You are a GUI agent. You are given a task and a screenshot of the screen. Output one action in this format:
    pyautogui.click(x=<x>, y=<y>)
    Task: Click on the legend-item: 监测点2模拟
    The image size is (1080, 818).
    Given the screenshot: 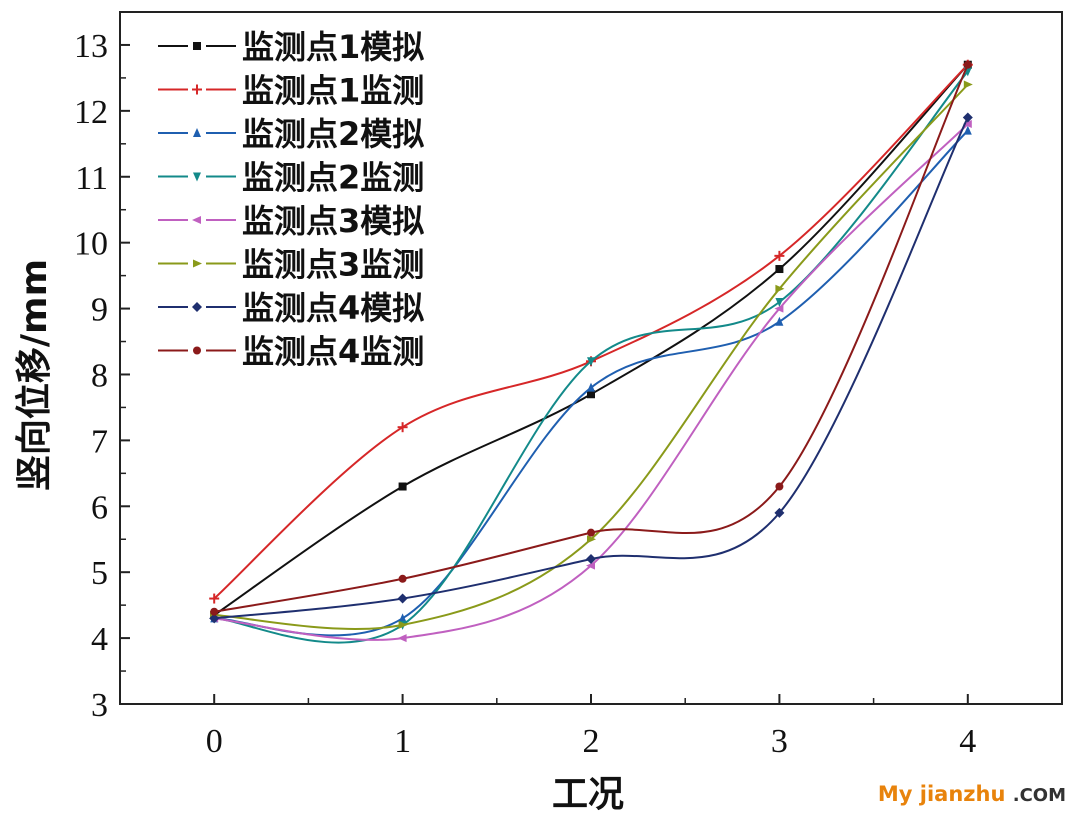 What is the action you would take?
    pyautogui.click(x=291, y=134)
    